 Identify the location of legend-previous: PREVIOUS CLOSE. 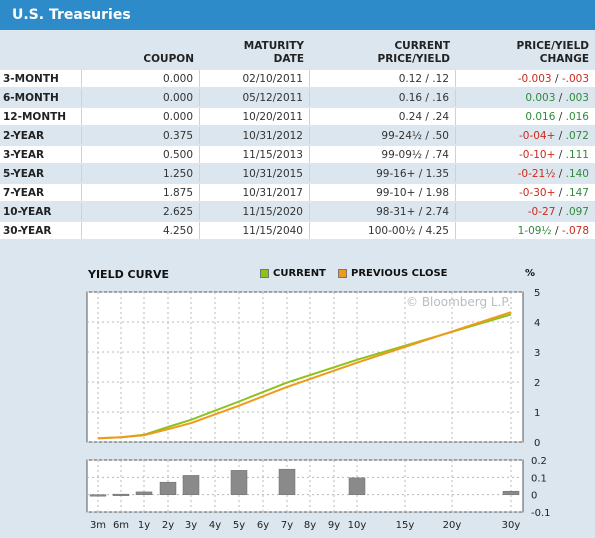
(393, 273).